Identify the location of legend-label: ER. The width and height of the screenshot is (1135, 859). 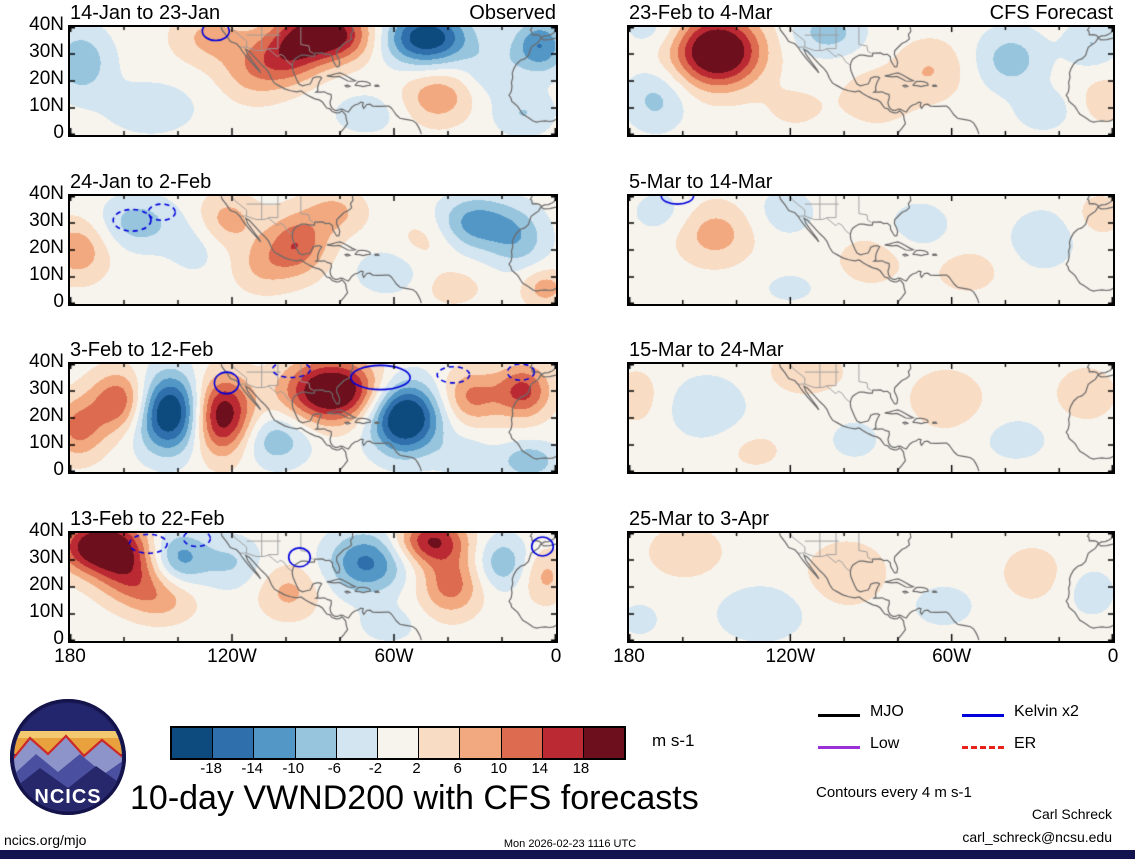
(1025, 743).